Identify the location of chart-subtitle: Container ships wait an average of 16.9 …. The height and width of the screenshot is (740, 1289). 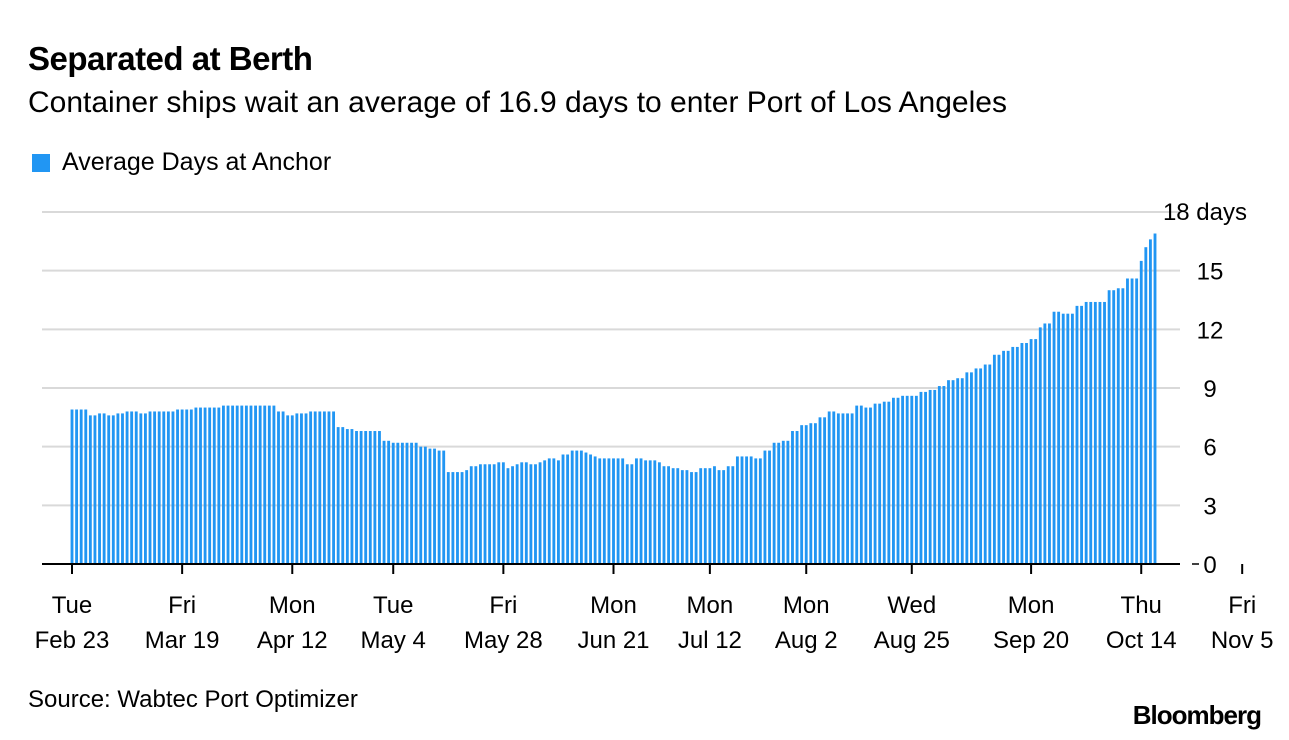
(517, 102).